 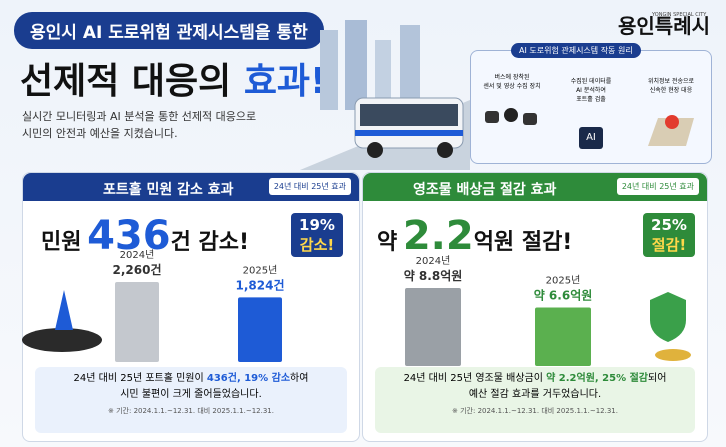 I want to click on badge-text: 절감!, so click(x=669, y=245).